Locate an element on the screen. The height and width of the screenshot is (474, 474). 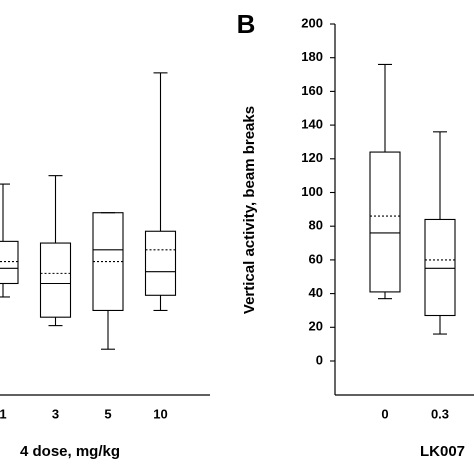
x-tick-label: 0.3 is located at coordinates (440, 413).